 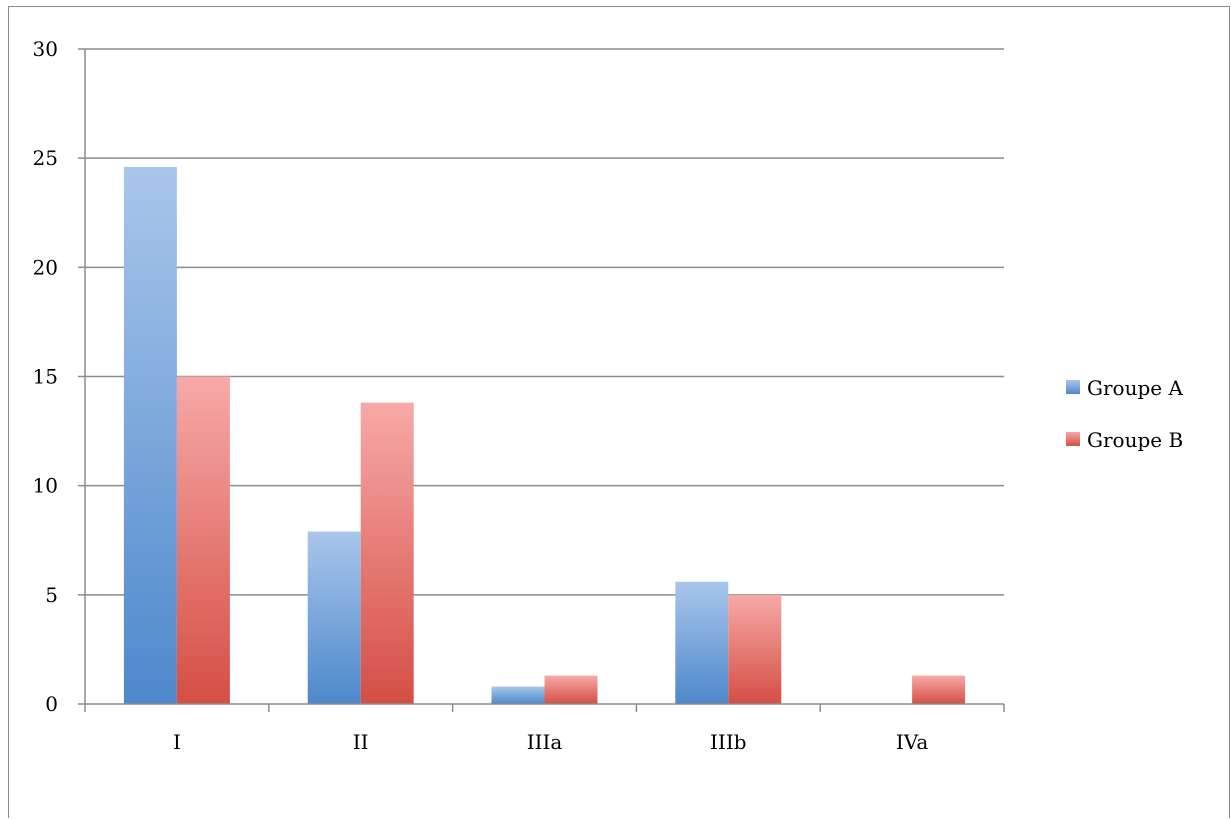 I want to click on bar-groupe-a-iiib, so click(x=702, y=642).